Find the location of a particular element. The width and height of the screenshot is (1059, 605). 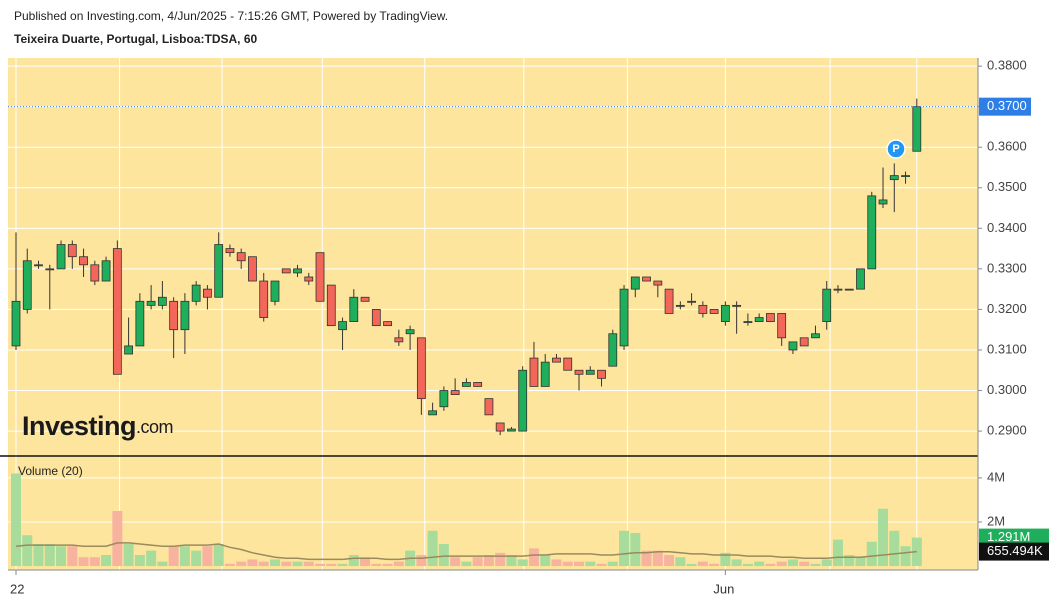

logo-text: Investing is located at coordinates (79, 426).